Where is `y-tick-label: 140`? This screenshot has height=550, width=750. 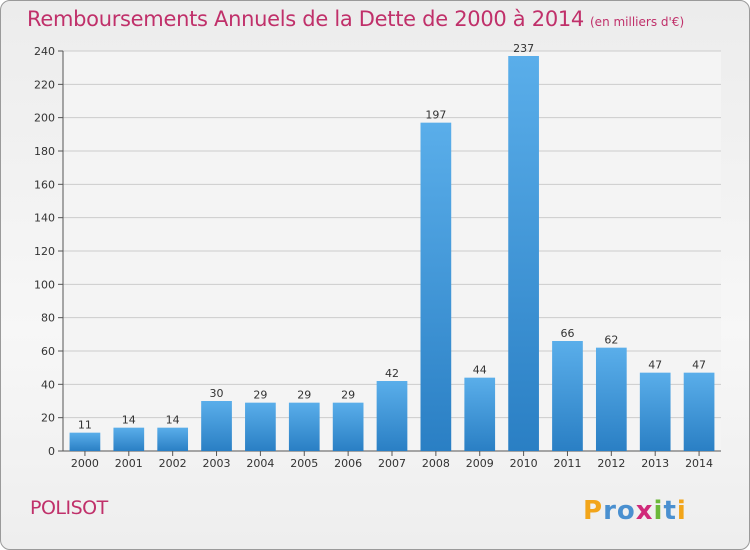
y-tick-label: 140 is located at coordinates (44, 218).